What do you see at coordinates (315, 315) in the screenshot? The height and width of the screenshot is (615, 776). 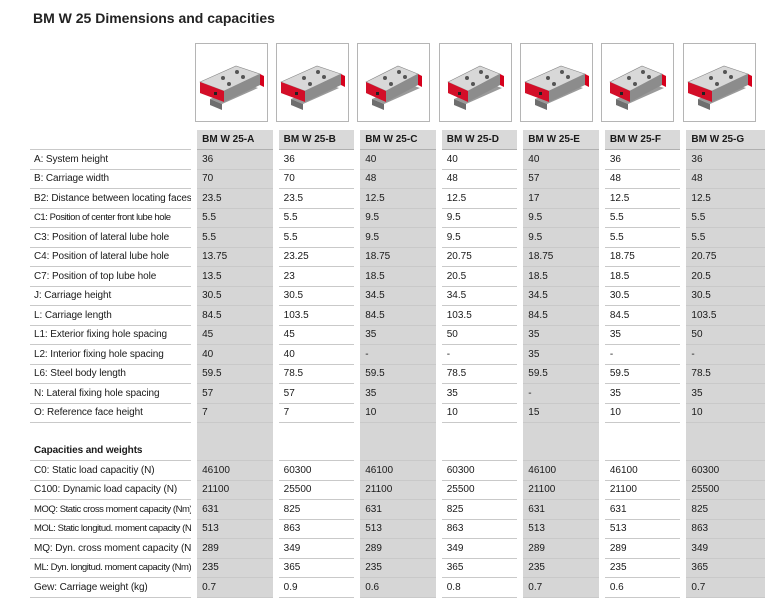 I see `value-cell: 103.5` at bounding box center [315, 315].